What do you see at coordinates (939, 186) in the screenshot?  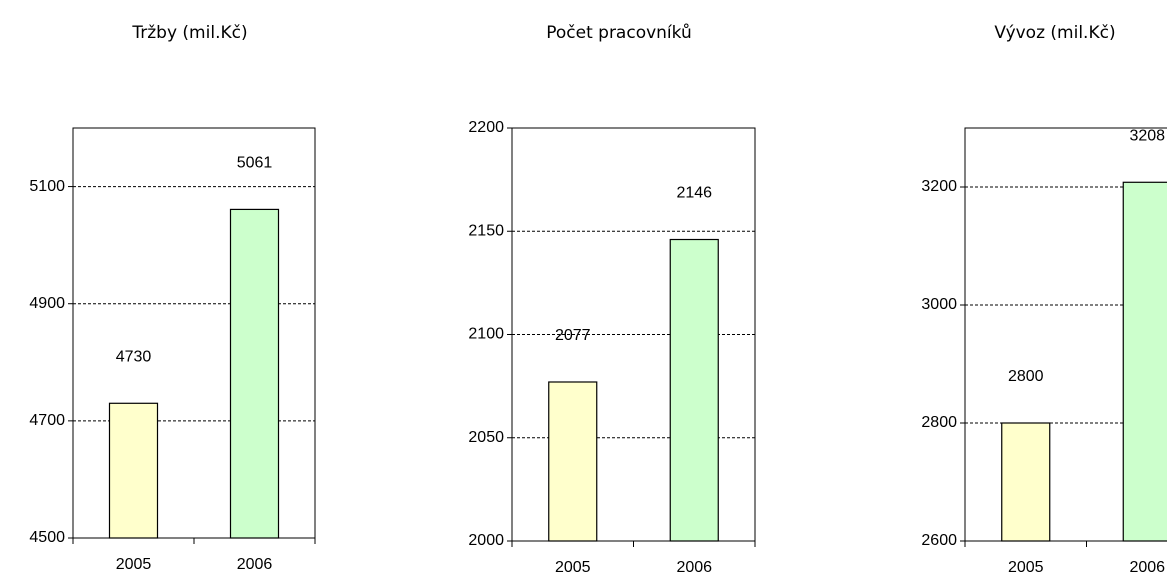 I see `y-tick-label: 3200` at bounding box center [939, 186].